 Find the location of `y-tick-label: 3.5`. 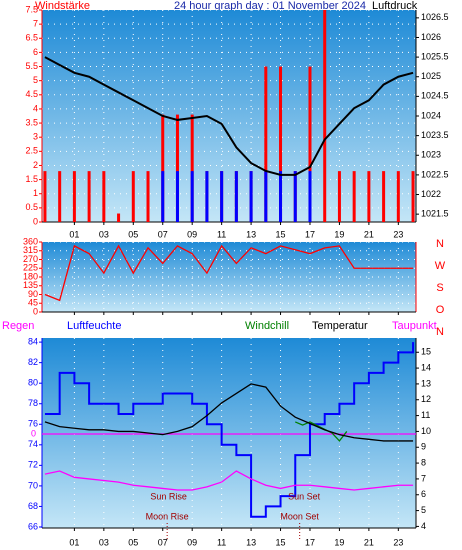

y-tick-label: 3.5 is located at coordinates (31, 122).